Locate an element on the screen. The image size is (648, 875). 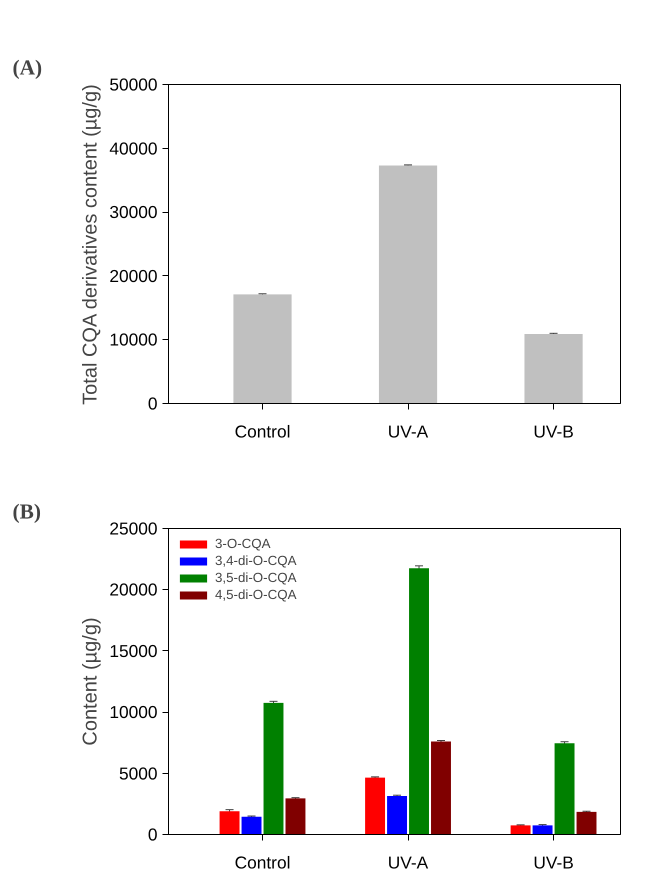
y-tick-label: 5000 is located at coordinates (138, 773).